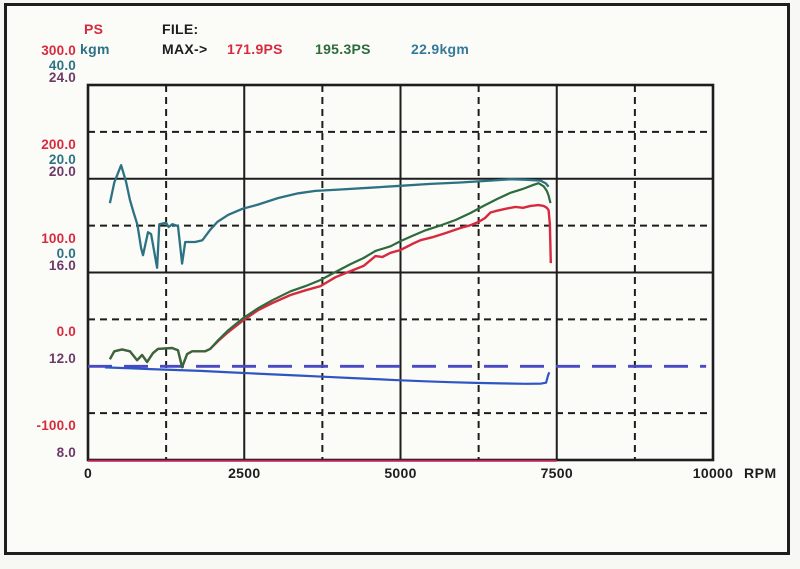 The image size is (800, 569). What do you see at coordinates (62, 265) in the screenshot?
I see `y-tick-aux: 16.0` at bounding box center [62, 265].